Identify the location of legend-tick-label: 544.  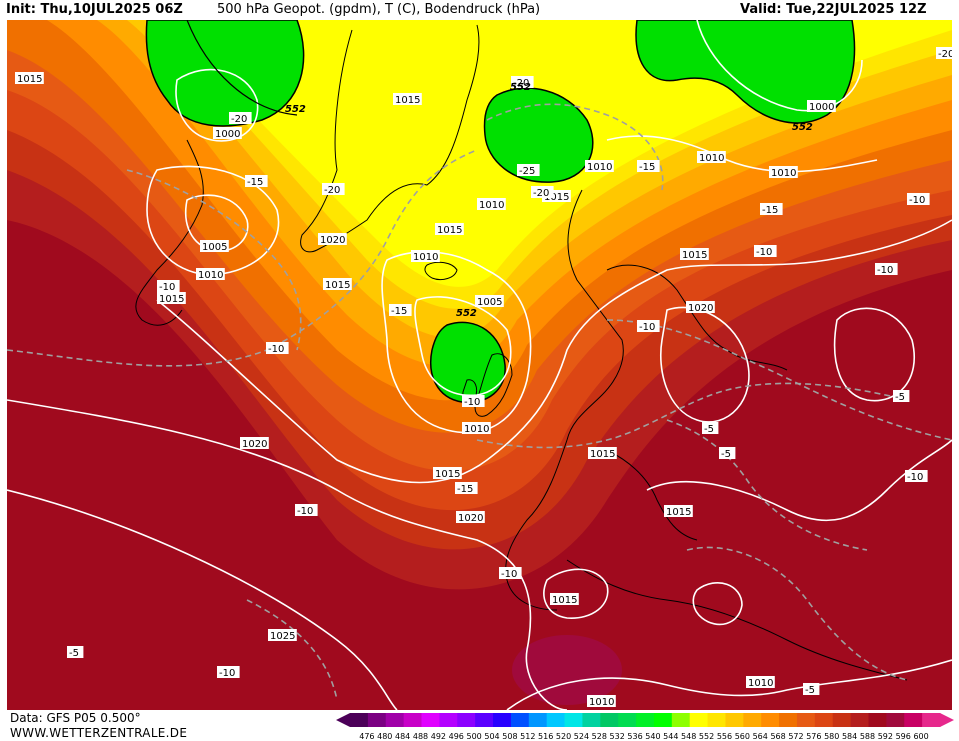
(670, 736).